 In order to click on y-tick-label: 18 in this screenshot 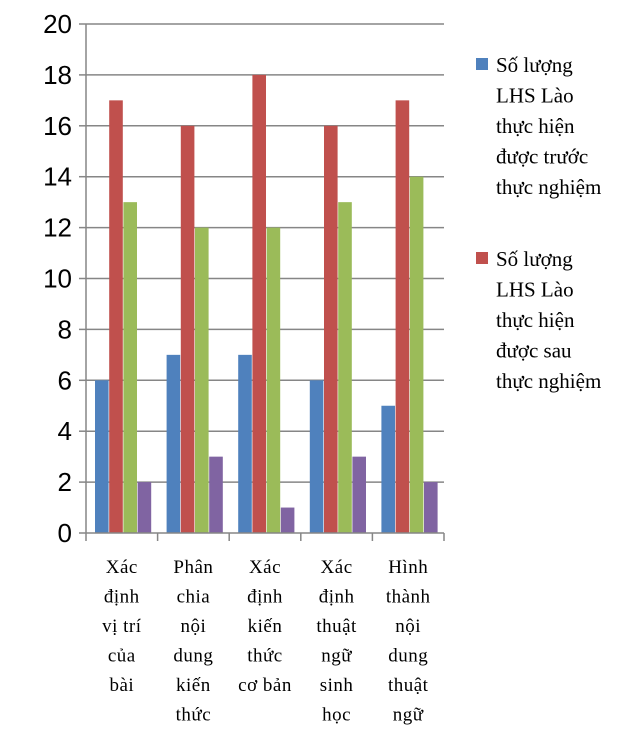, I will do `click(57, 75)`.